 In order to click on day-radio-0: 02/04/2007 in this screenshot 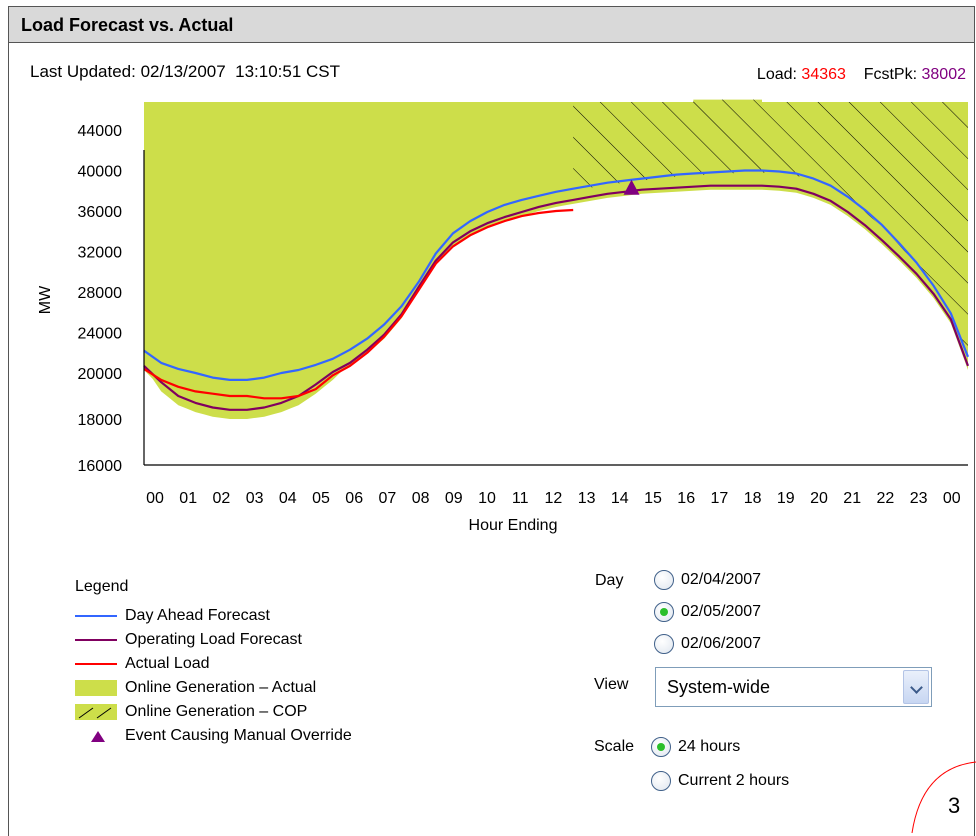, I will do `click(707, 580)`.